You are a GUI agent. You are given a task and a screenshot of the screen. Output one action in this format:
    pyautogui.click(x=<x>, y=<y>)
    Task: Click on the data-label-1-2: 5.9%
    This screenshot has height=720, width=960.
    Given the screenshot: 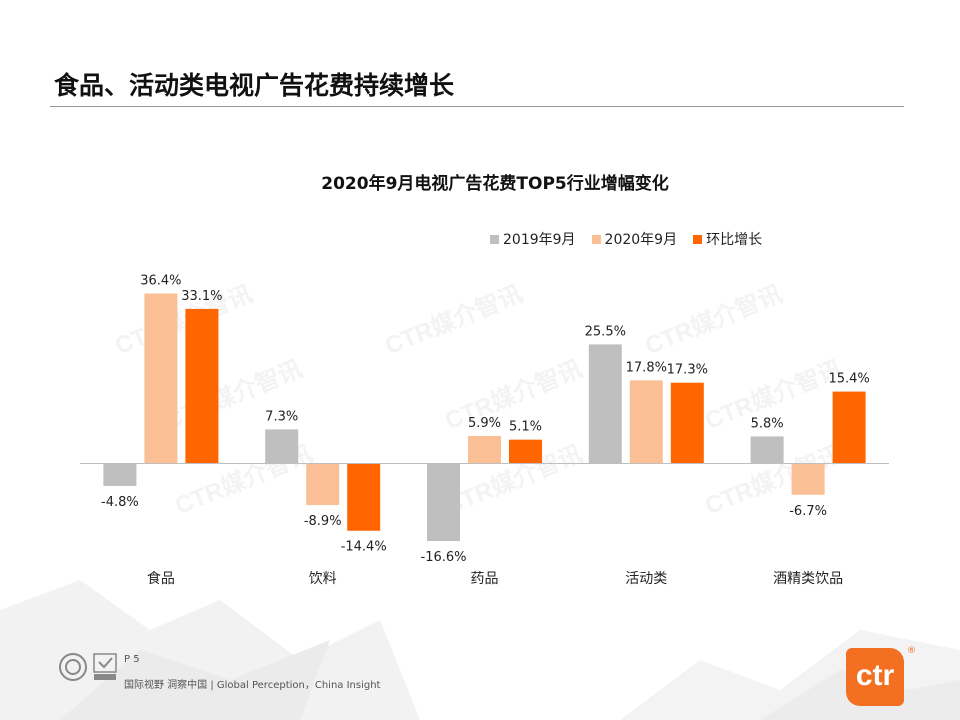 What is the action you would take?
    pyautogui.click(x=484, y=423)
    